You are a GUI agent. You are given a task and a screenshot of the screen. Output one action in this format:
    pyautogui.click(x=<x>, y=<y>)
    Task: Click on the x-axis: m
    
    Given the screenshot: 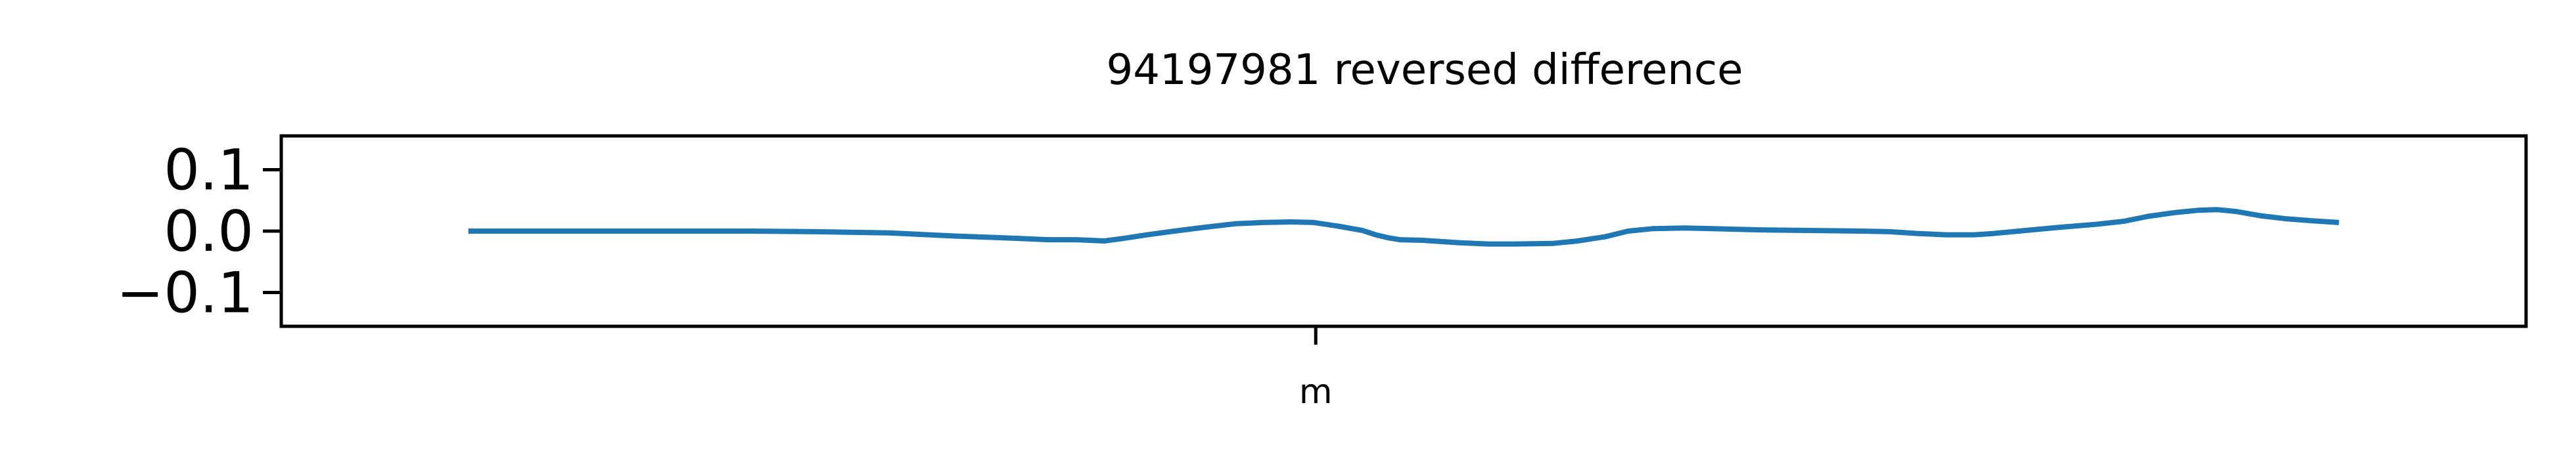 What is the action you would take?
    pyautogui.click(x=1316, y=369)
    